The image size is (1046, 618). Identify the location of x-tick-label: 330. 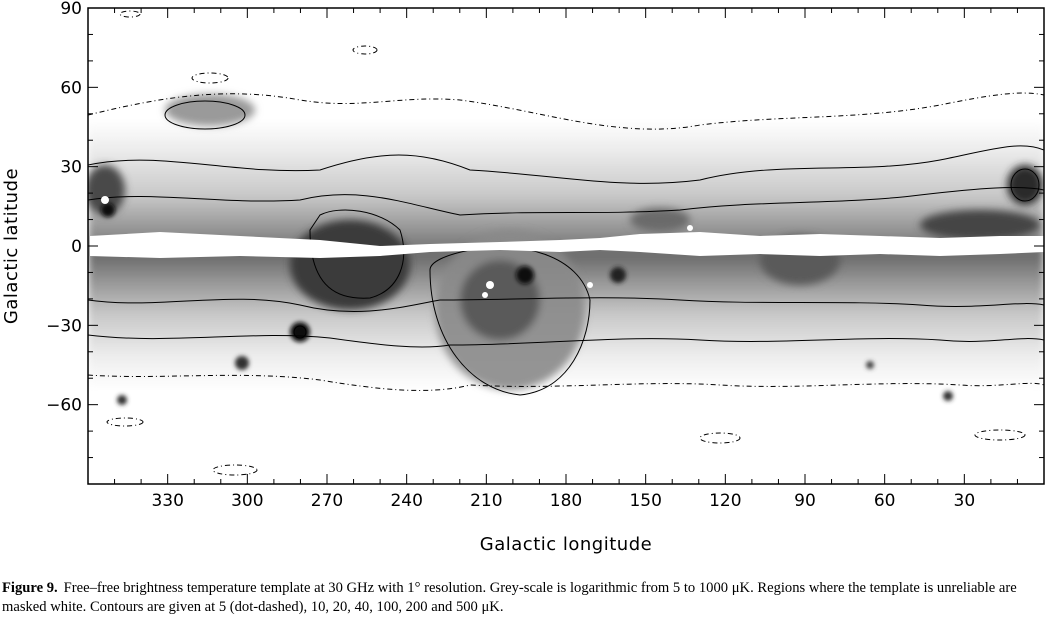
(167, 501).